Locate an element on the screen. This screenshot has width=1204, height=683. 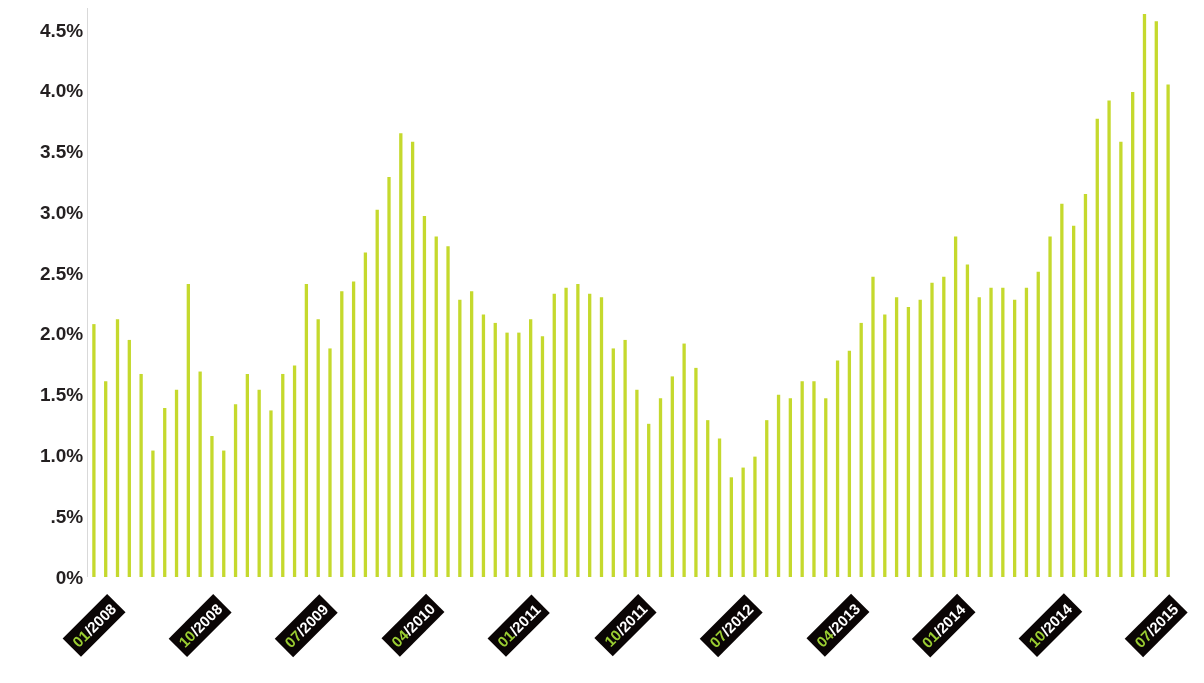
y-tick-label: .5% is located at coordinates (67, 516).